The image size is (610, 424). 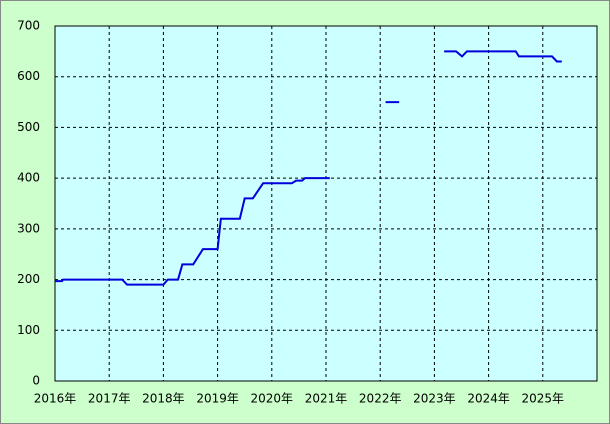 I want to click on y-tick-label: 300, so click(x=28, y=228).